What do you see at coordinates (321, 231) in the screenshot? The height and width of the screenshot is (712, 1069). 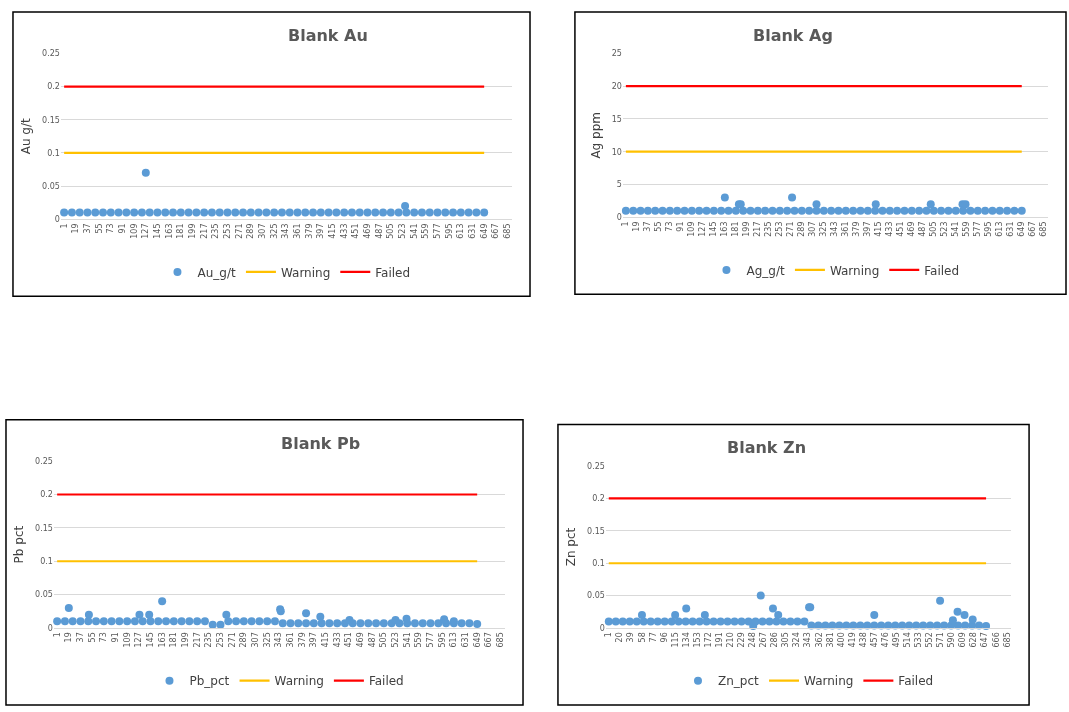 I see `x-tick-label: 397` at bounding box center [321, 231].